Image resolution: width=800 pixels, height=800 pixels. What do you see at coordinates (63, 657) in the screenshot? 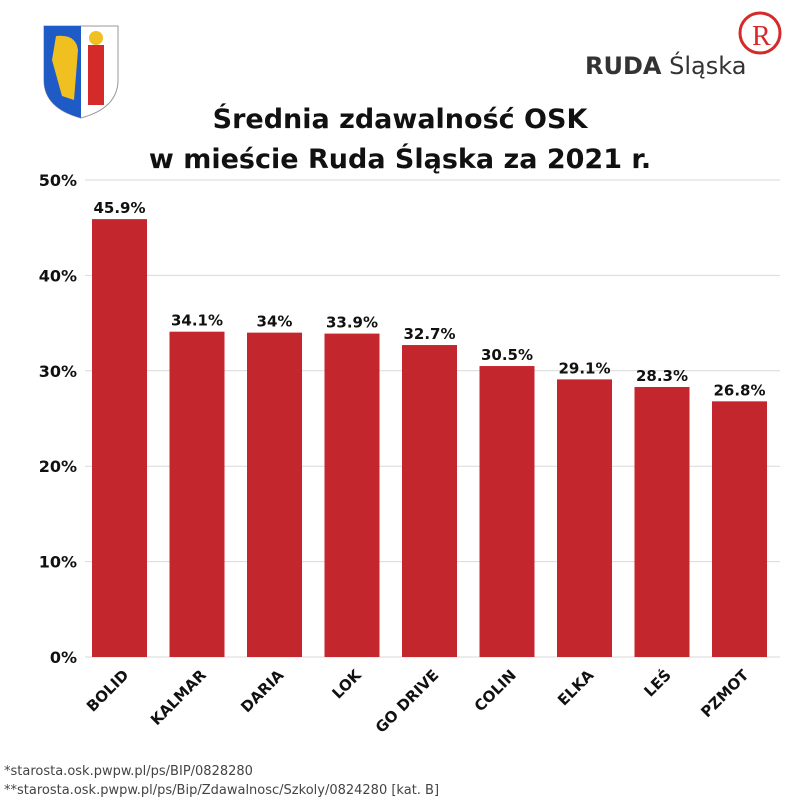
I see `y-tick-label: 0%` at bounding box center [63, 657].